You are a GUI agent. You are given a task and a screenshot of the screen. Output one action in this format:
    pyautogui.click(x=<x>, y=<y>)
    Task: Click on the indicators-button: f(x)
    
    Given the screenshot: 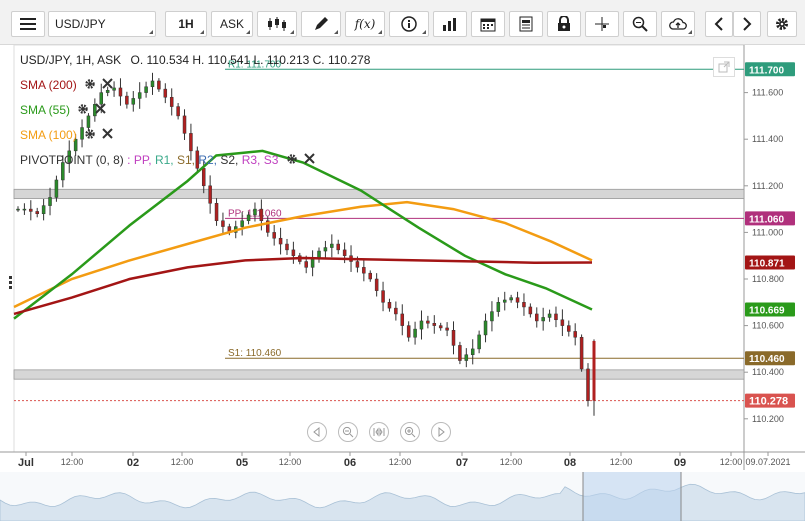 What is the action you would take?
    pyautogui.click(x=365, y=24)
    